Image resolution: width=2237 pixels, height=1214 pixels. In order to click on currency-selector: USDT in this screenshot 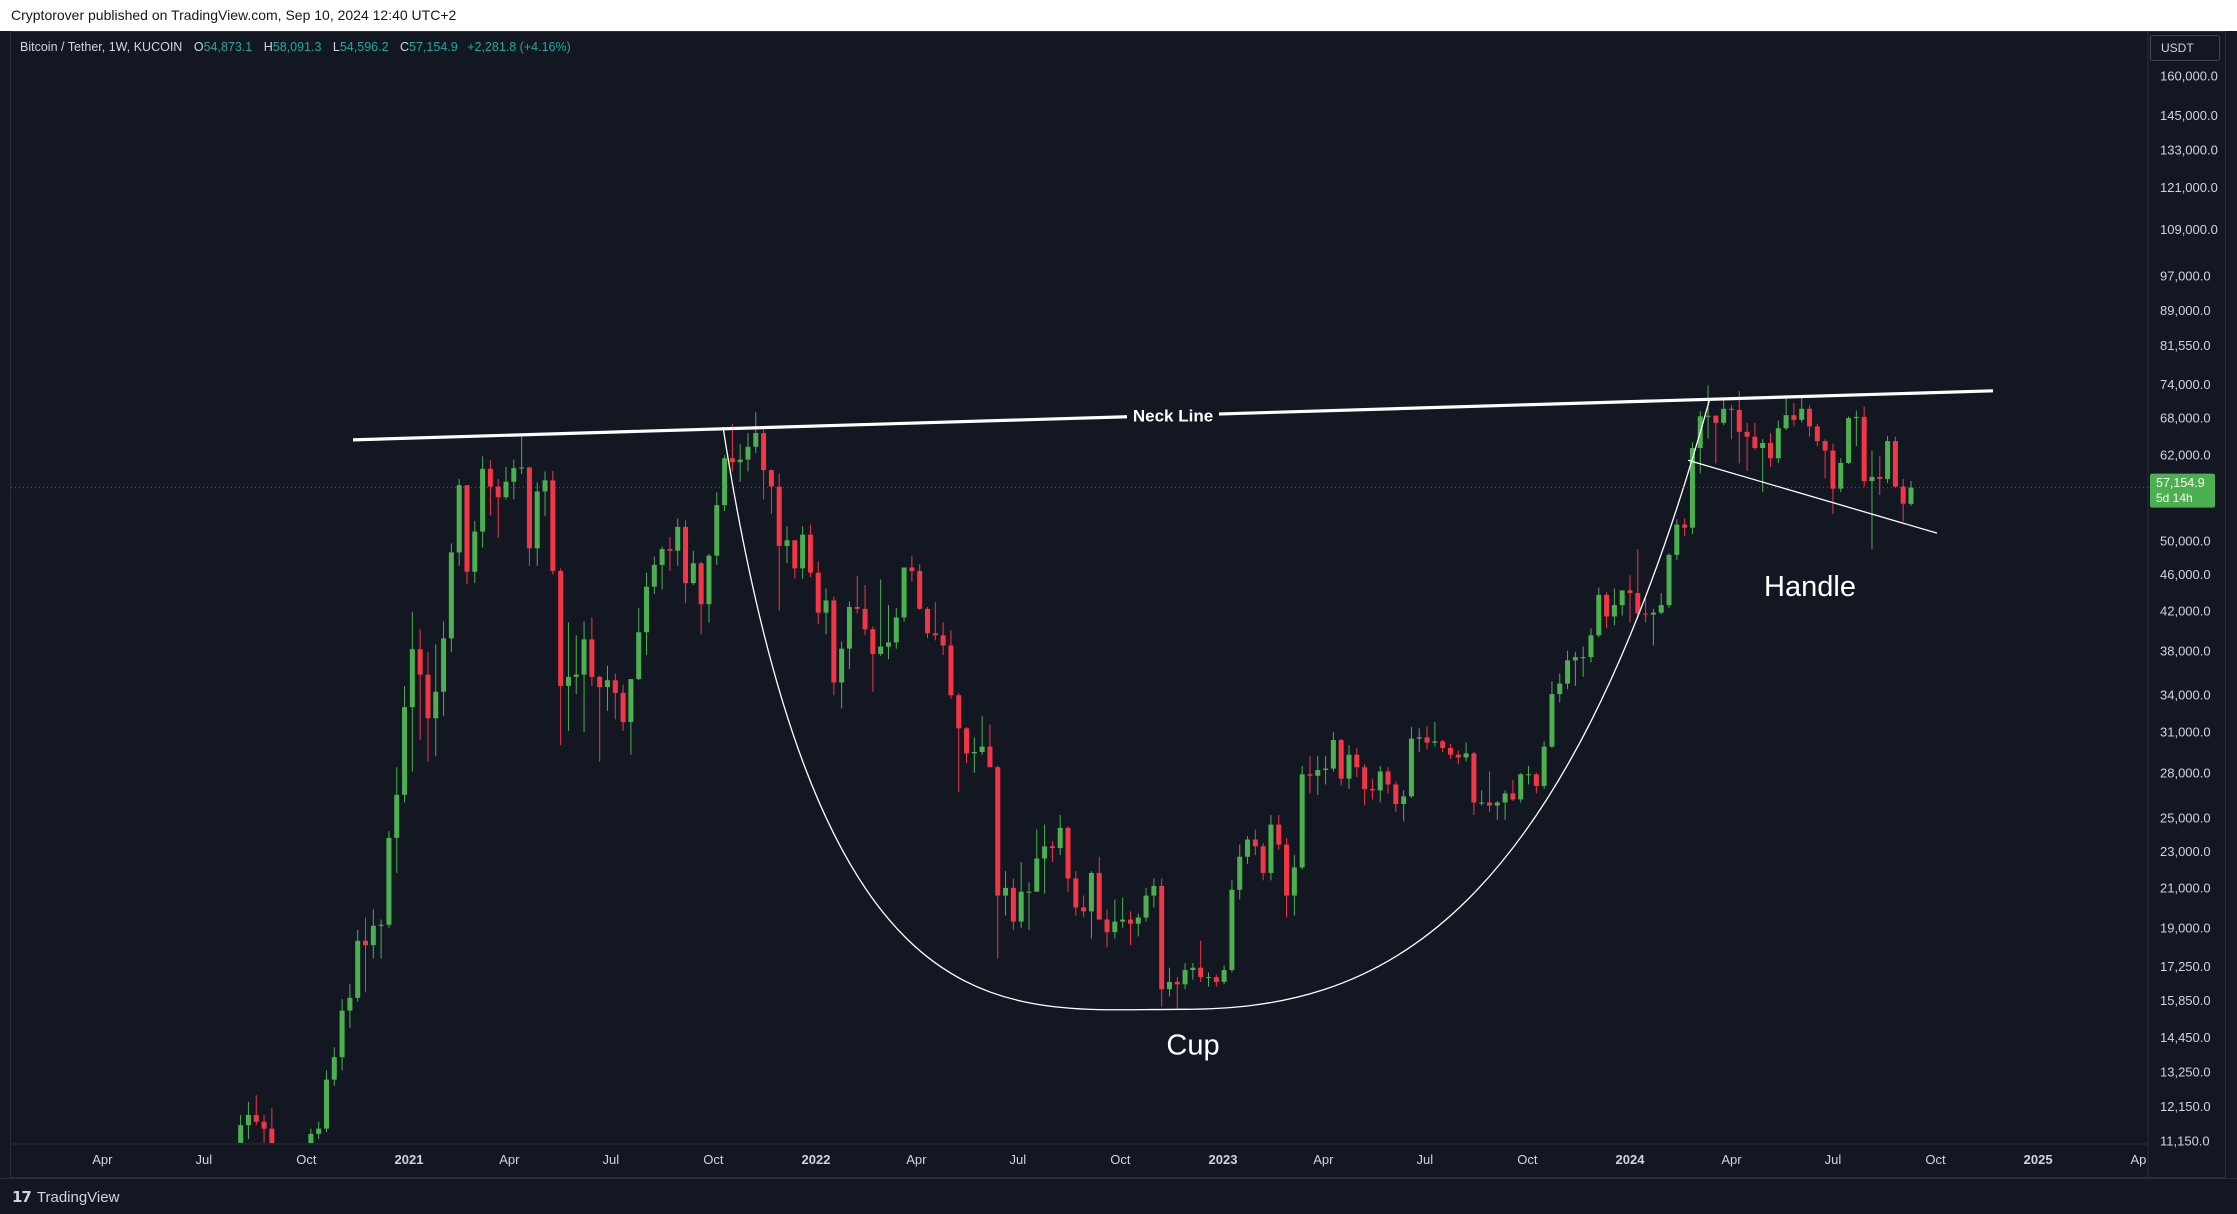, I will do `click(2185, 48)`.